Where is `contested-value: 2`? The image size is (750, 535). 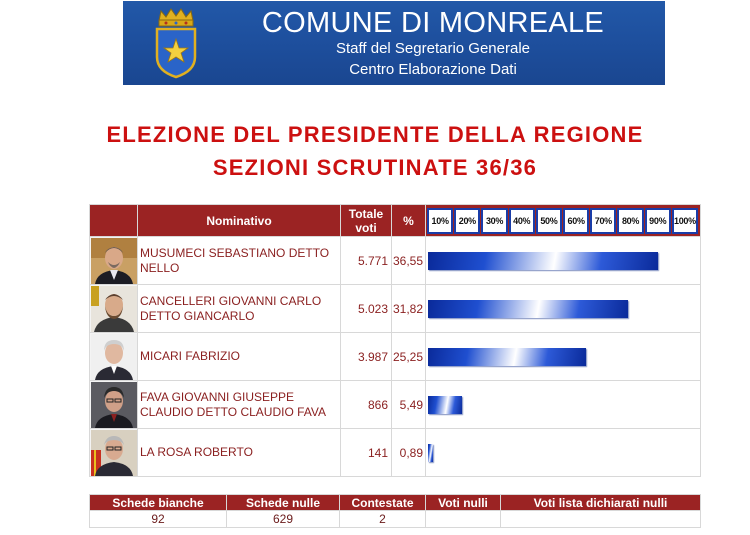
contested-value: 2 is located at coordinates (382, 519).